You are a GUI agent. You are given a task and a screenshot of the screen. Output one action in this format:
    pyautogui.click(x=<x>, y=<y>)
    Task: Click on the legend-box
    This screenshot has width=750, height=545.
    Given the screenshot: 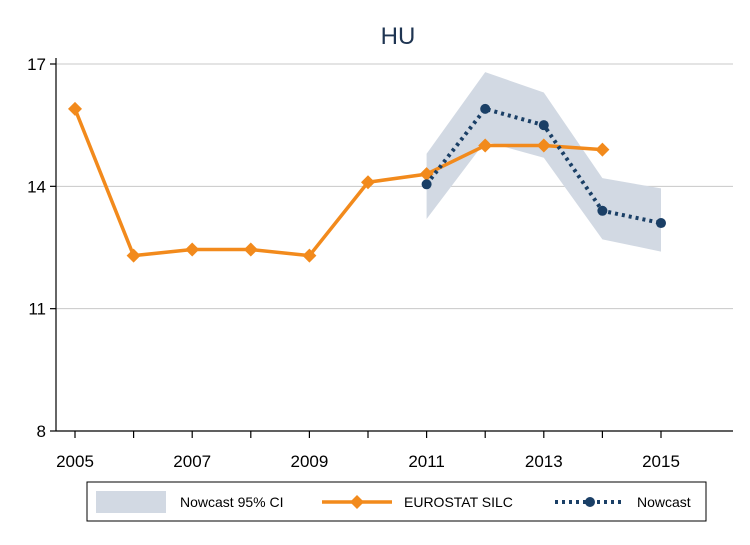 What is the action you would take?
    pyautogui.click(x=396, y=501)
    